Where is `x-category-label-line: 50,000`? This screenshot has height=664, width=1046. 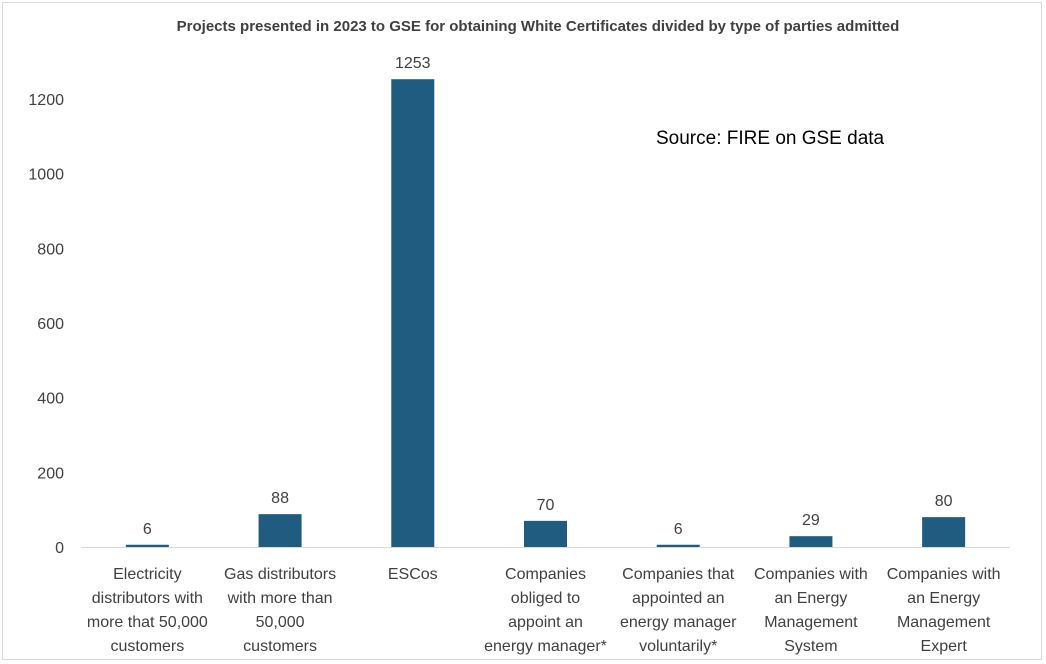
x-category-label-line: 50,000 is located at coordinates (280, 622).